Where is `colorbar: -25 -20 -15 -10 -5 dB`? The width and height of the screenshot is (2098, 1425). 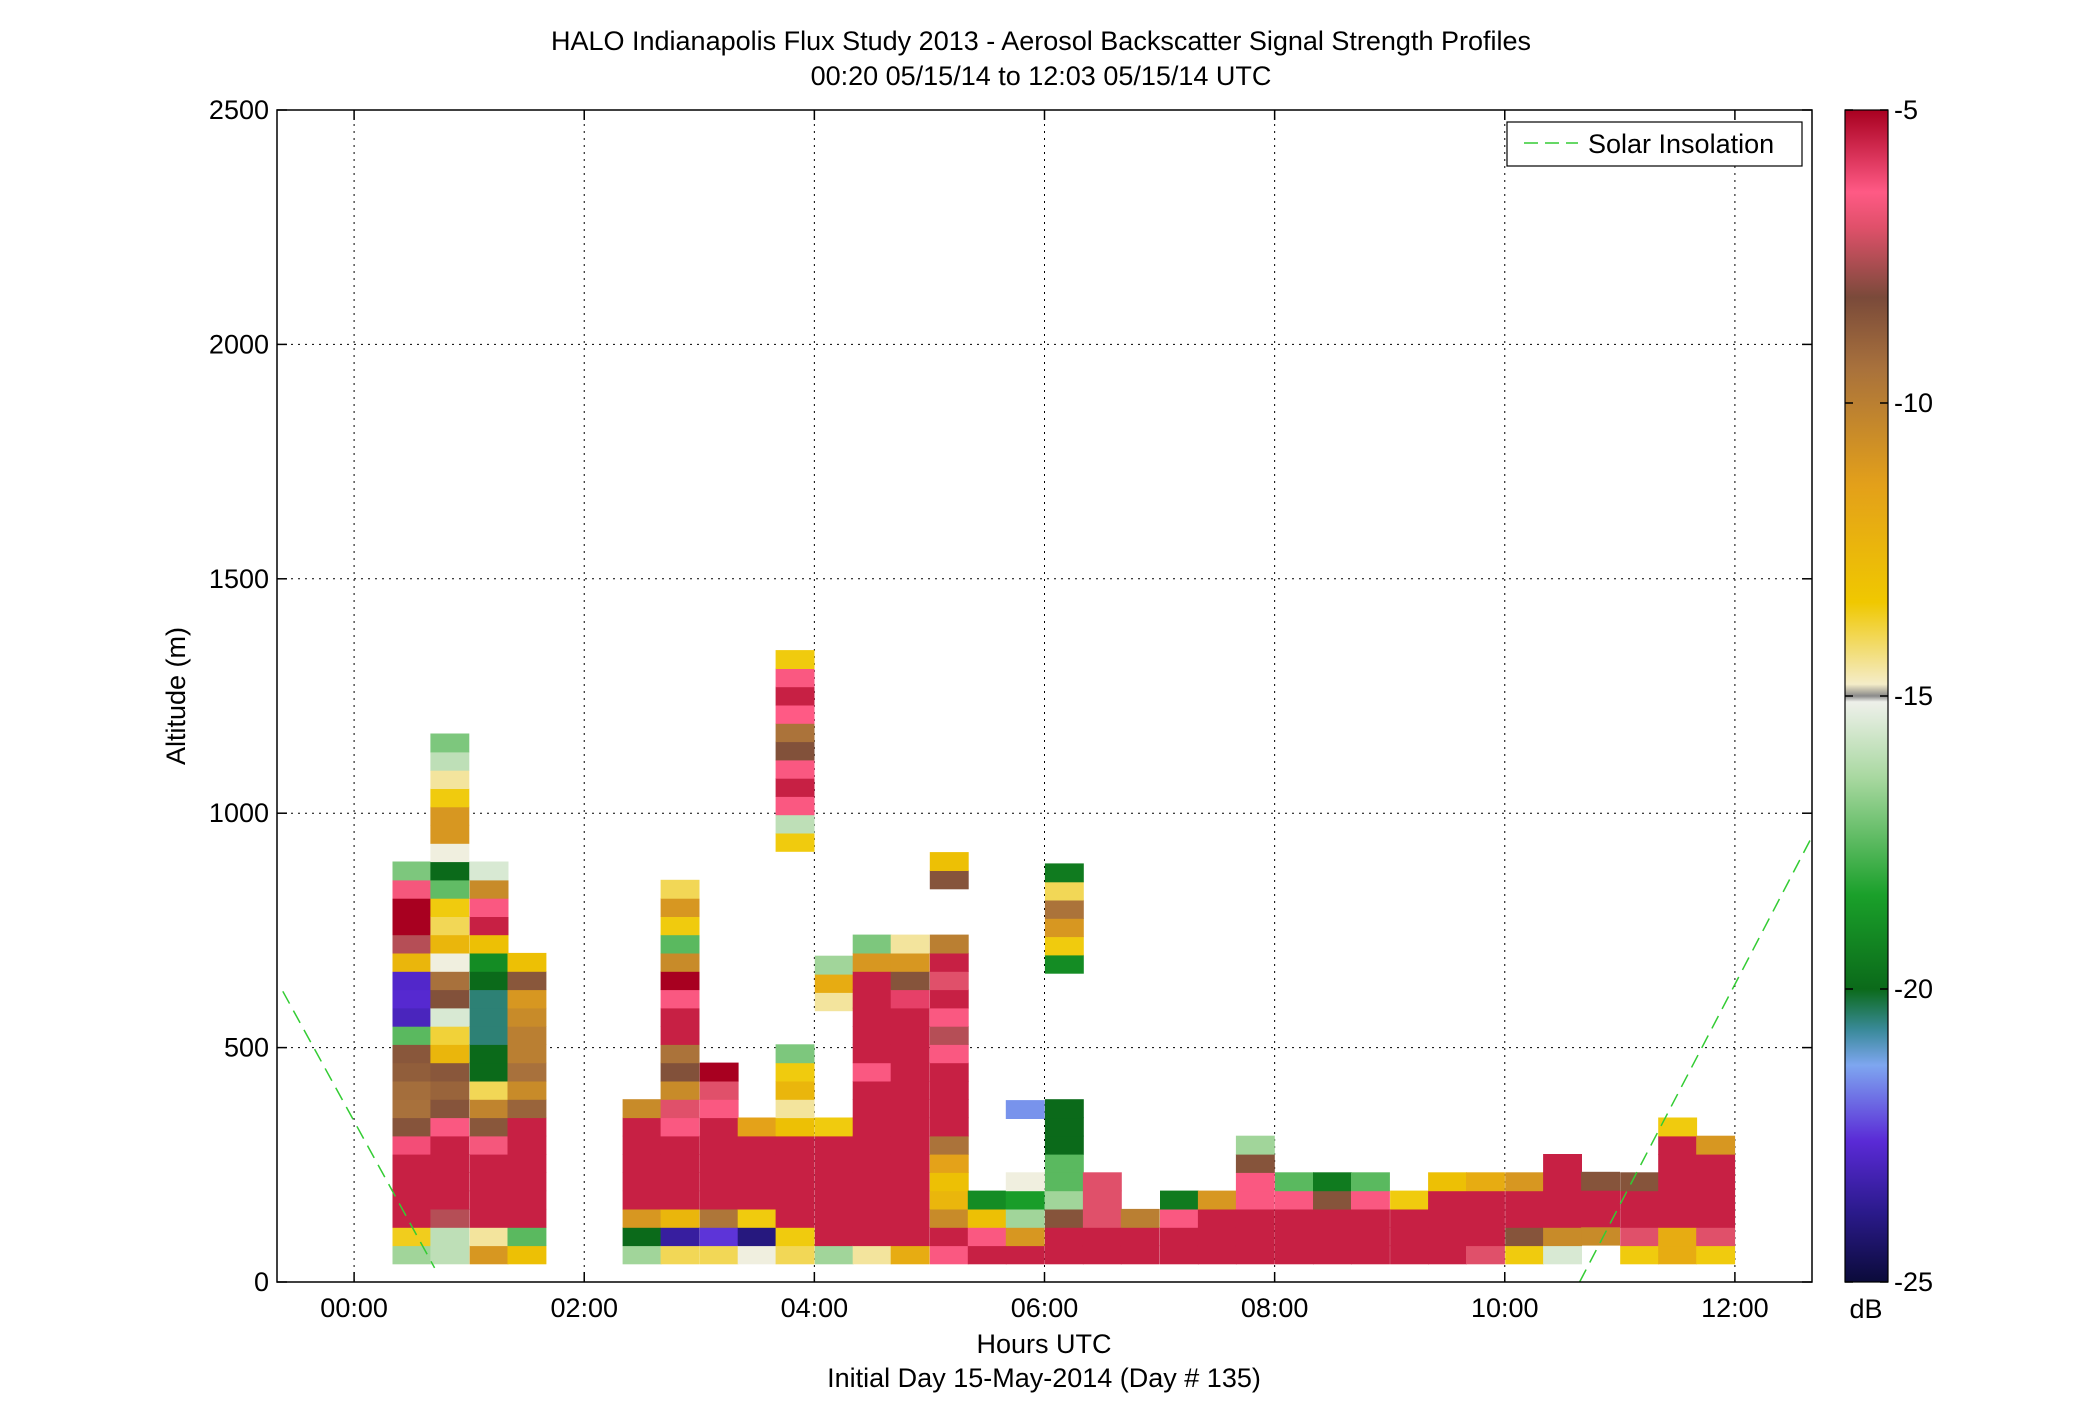
colorbar: -25 -20 -15 -10 -5 dB is located at coordinates (1888, 709).